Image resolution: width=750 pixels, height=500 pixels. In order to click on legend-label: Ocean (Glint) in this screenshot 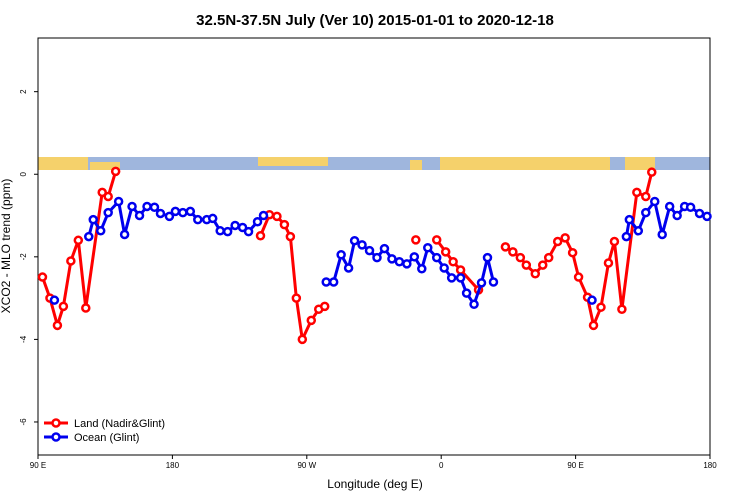, I will do `click(106, 438)`.